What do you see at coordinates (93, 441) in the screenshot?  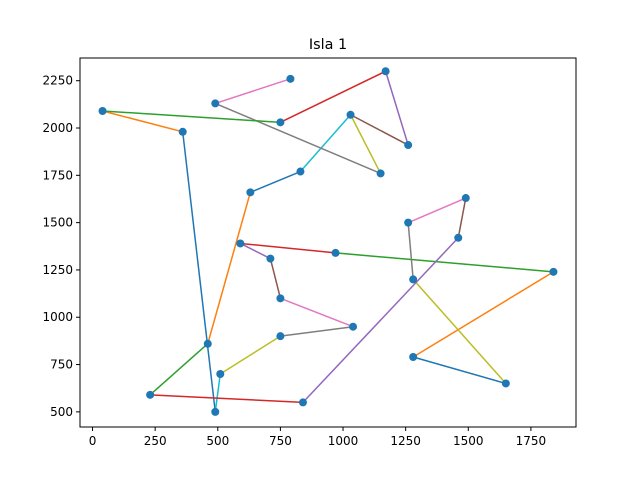 I see `x-tick-label: 0` at bounding box center [93, 441].